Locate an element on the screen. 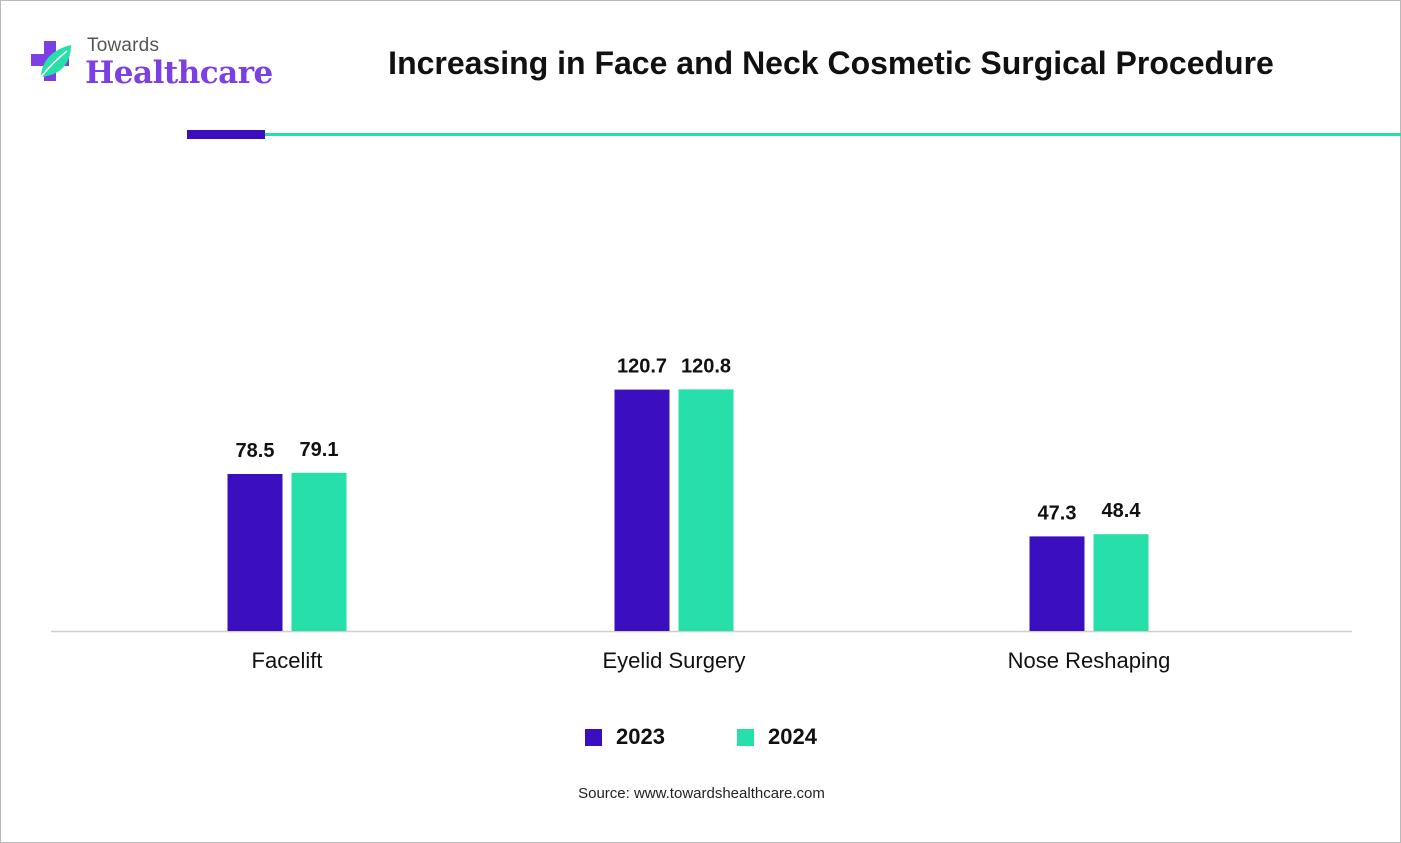 The width and height of the screenshot is (1401, 843). legend-label-2024: 2024 is located at coordinates (792, 736).